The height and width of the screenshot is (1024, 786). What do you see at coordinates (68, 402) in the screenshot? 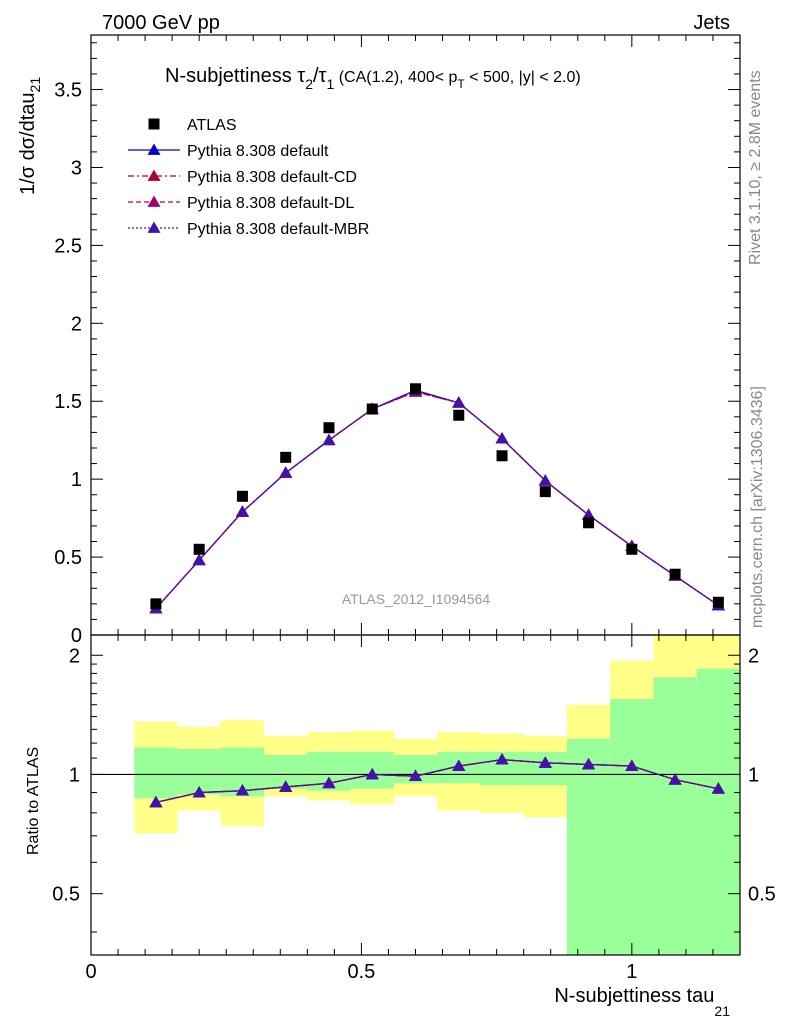
I see `y-tick-label: 1.5` at bounding box center [68, 402].